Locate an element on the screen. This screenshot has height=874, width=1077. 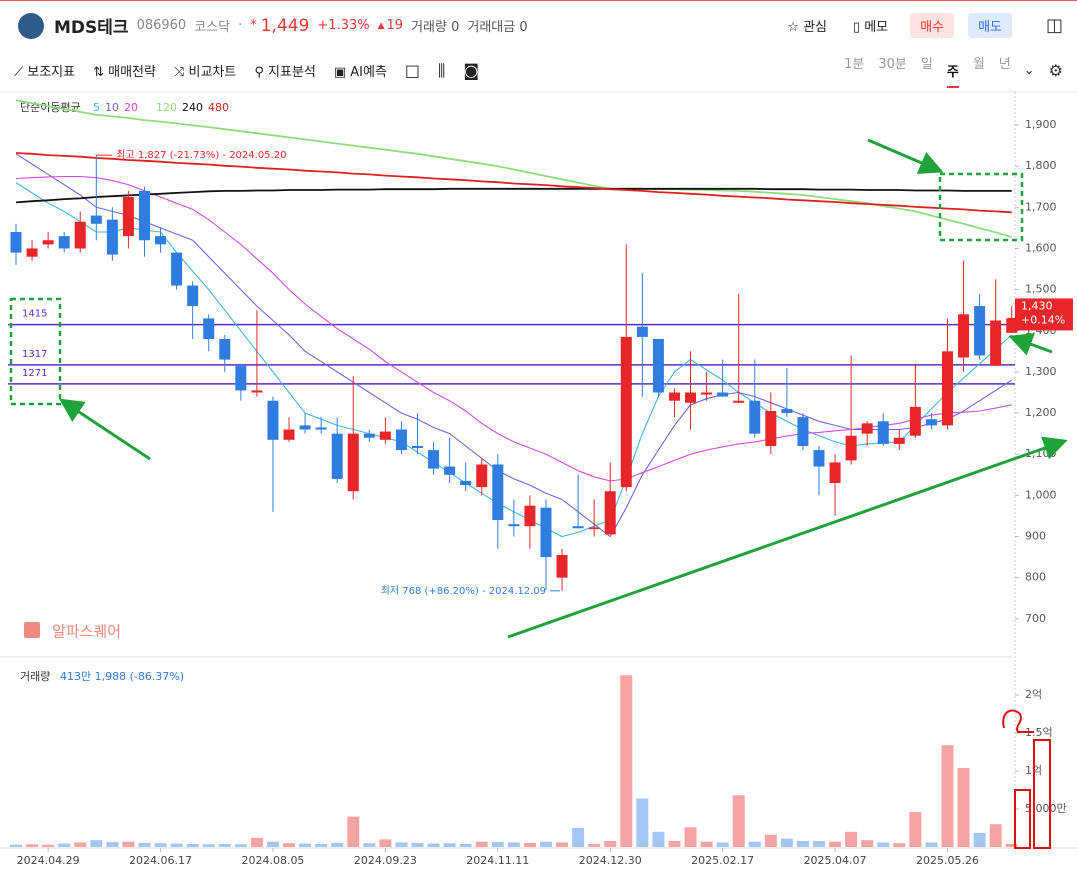
period: 주 is located at coordinates (952, 74).